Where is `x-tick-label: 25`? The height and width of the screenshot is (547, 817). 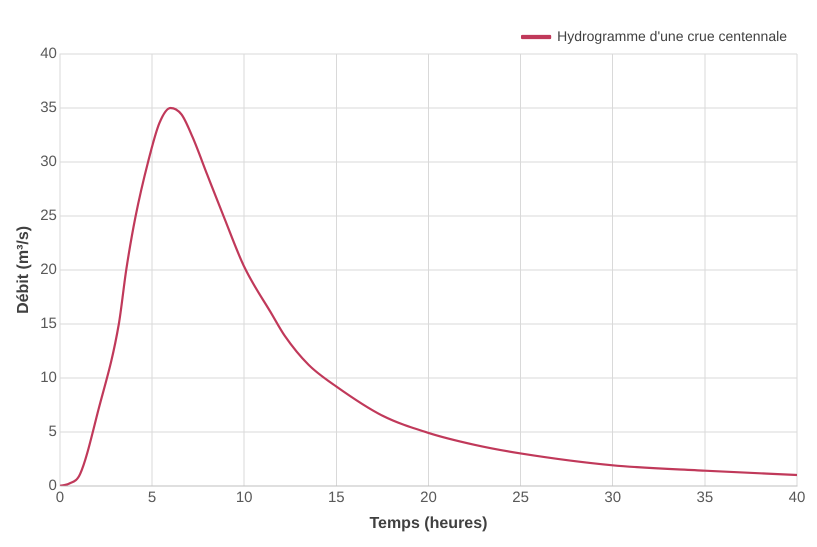
x-tick-label: 25 is located at coordinates (520, 497).